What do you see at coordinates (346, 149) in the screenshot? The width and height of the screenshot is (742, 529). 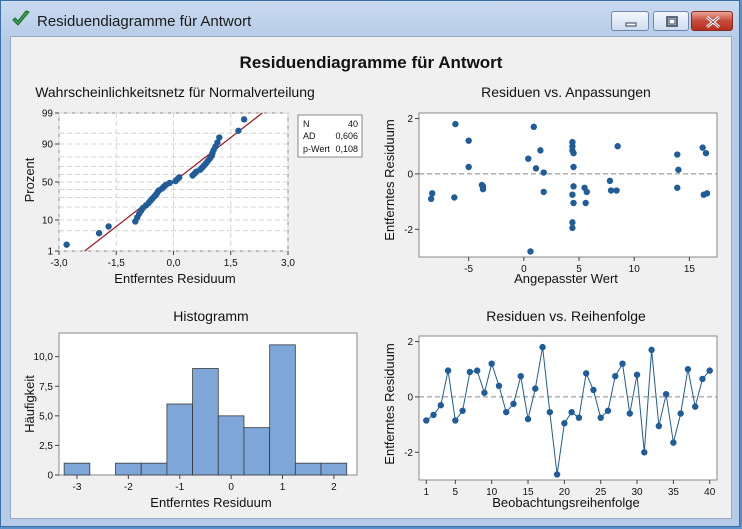 I see `stat-p-value: 0,108` at bounding box center [346, 149].